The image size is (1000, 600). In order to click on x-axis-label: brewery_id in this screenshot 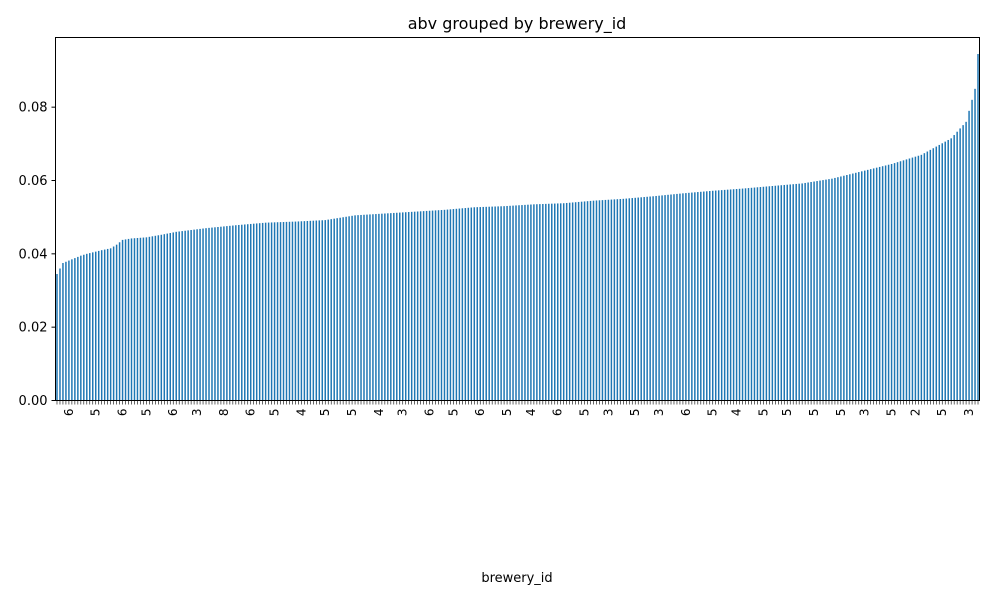, I will do `click(516, 578)`.